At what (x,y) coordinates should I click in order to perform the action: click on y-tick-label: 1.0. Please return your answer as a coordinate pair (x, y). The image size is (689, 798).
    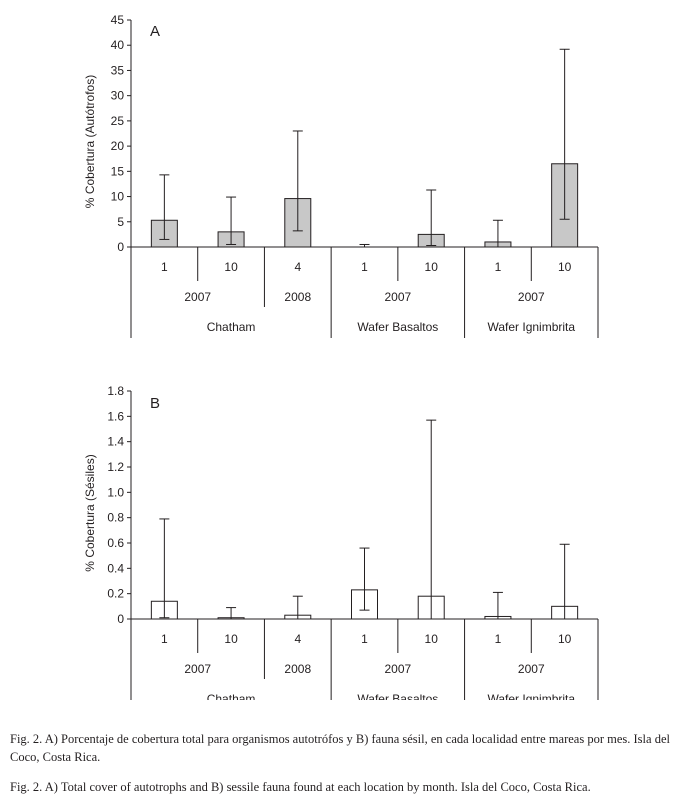
    Looking at the image, I should click on (115, 492).